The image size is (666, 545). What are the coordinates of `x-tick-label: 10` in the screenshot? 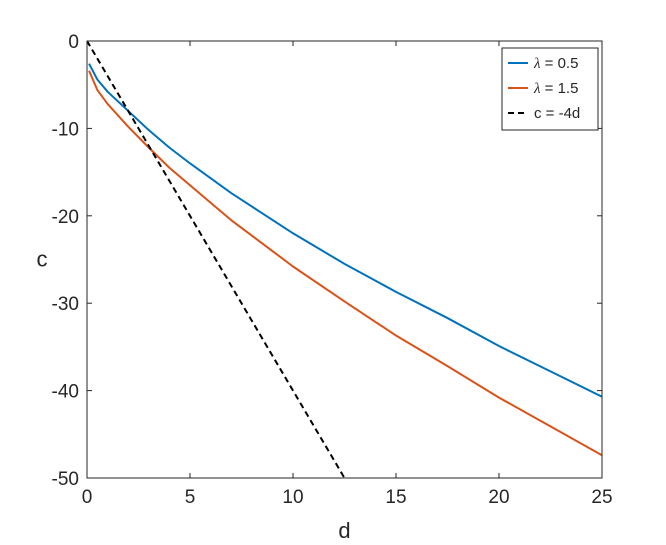 It's located at (292, 497).